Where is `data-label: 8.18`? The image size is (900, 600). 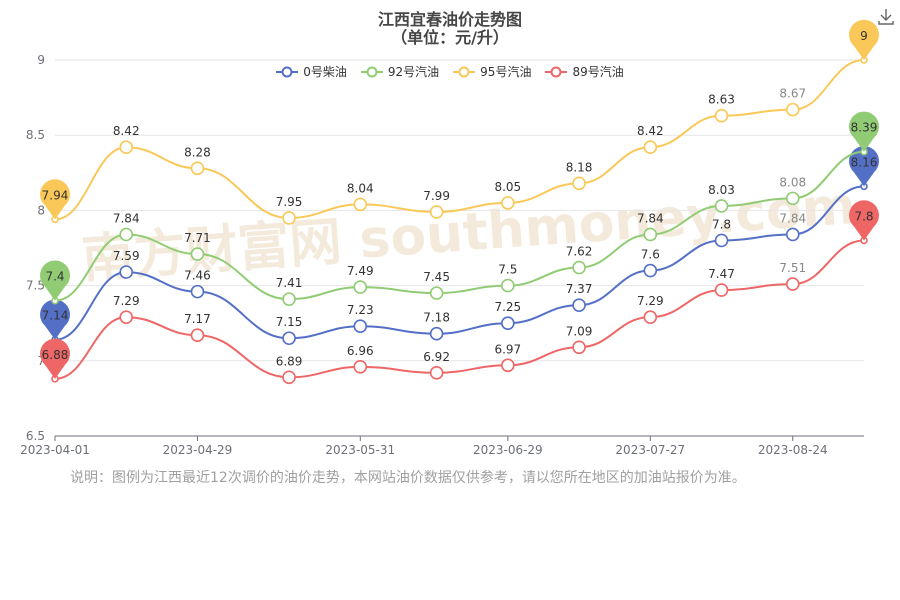 data-label: 8.18 is located at coordinates (579, 167).